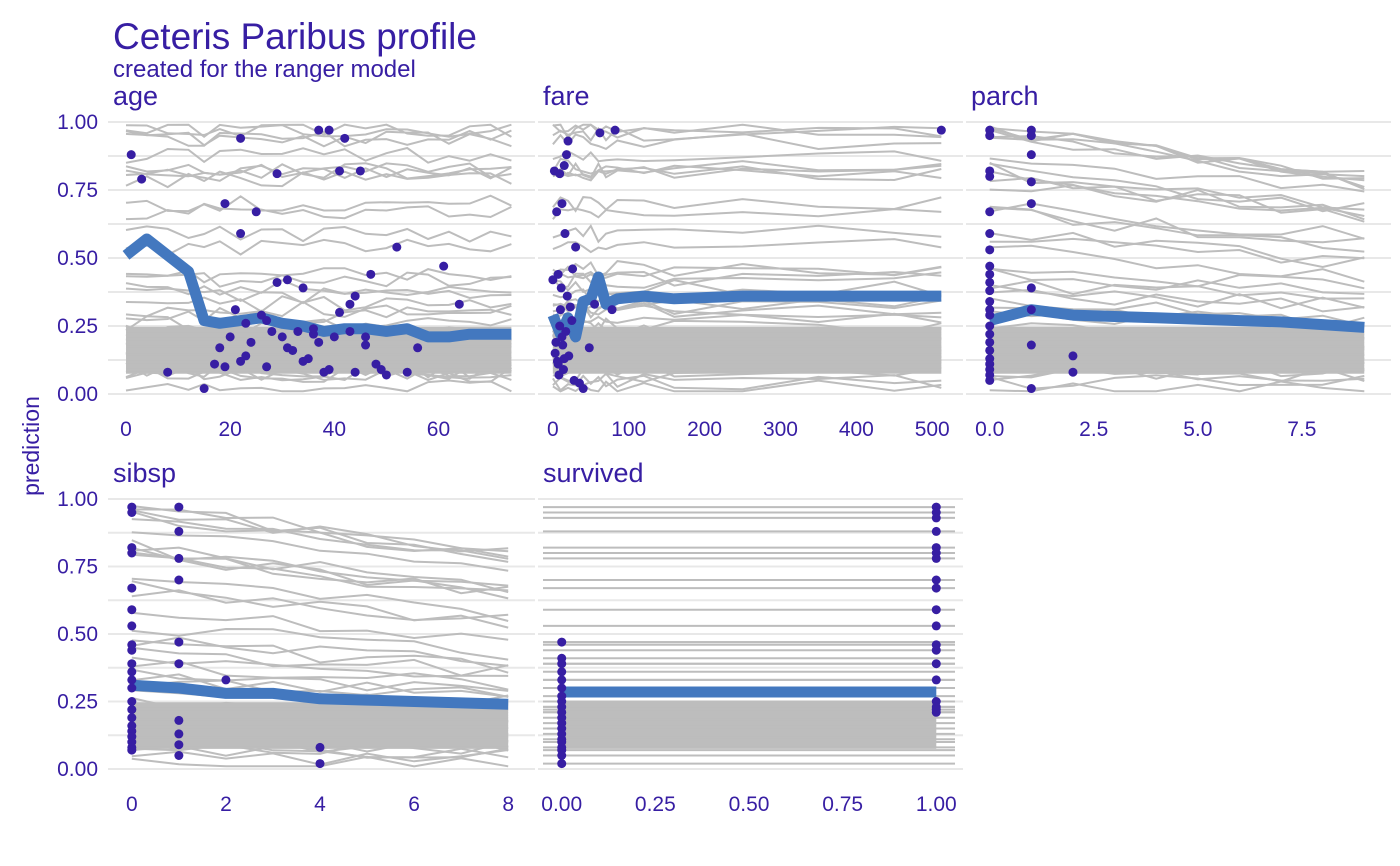 Image resolution: width=1400 pixels, height=866 pixels. Describe the element at coordinates (414, 804) in the screenshot. I see `x-tick-label: 6` at that location.